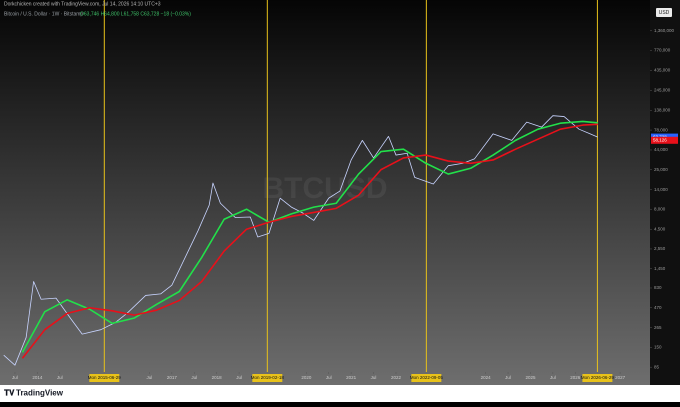 The image size is (680, 407). What do you see at coordinates (217, 377) in the screenshot?
I see `x-tick-label: 2018` at bounding box center [217, 377].